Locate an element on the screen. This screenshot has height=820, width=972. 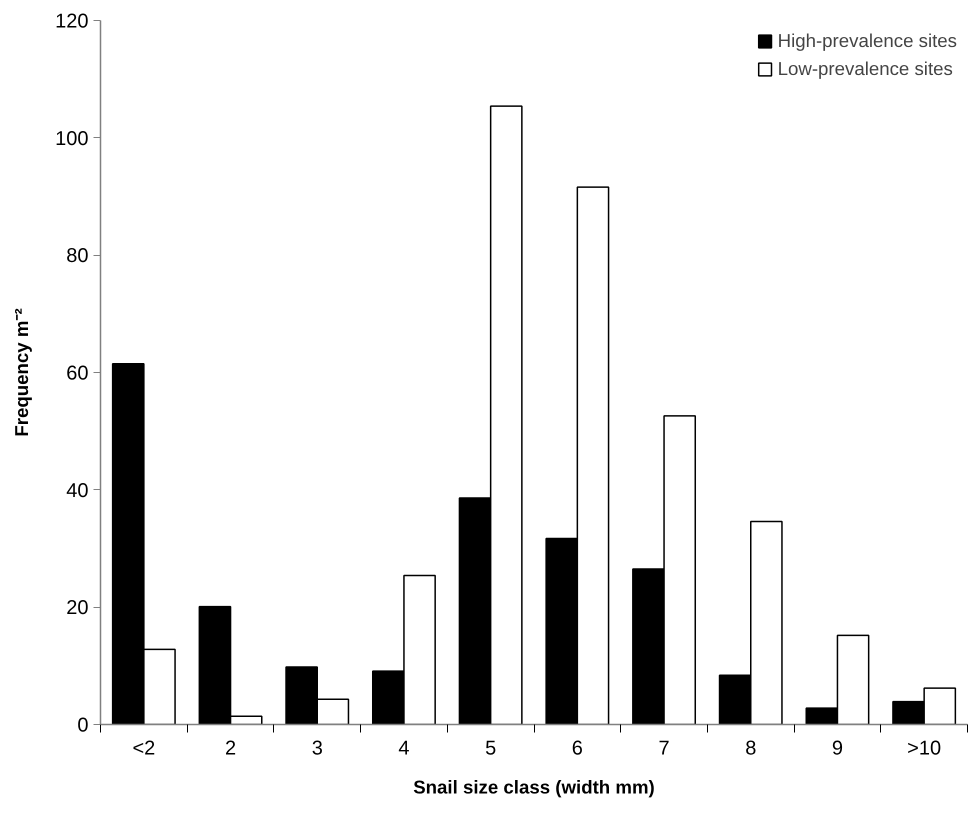
x-tick-label: 5 is located at coordinates (490, 749).